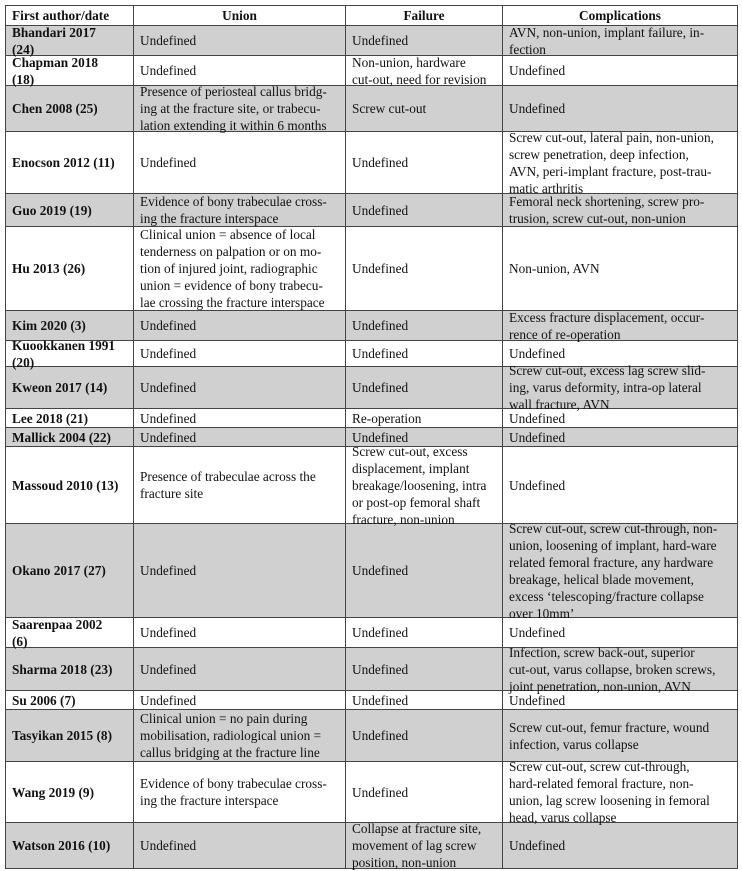  Describe the element at coordinates (416, 502) in the screenshot. I see `cell-text-line: or post-op femoral shaft` at that location.